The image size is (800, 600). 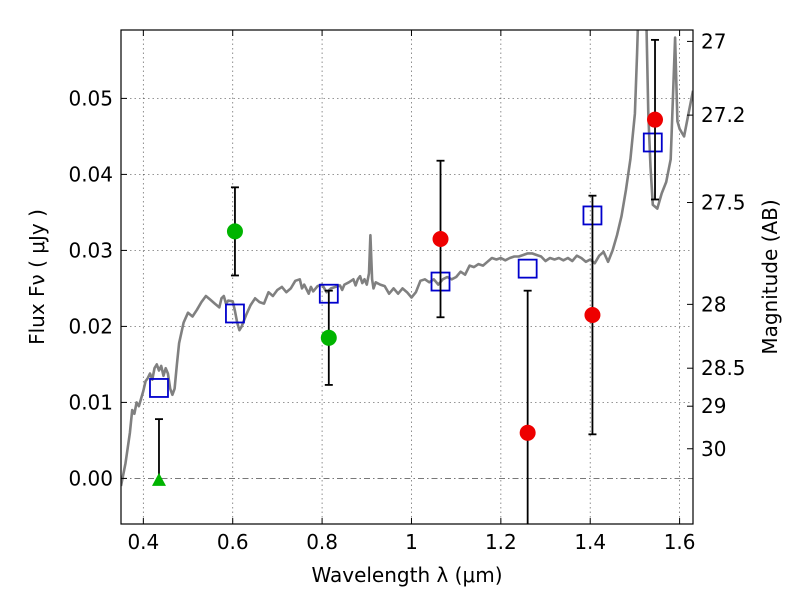 I want to click on y2-tick-label: 27.5, so click(x=723, y=203).